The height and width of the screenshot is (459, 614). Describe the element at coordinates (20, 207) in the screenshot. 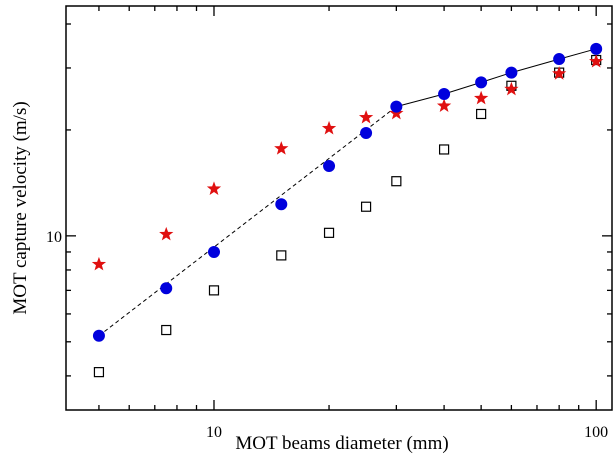

I see `y-axis-title: MOT capture velocity (m/s)` at that location.